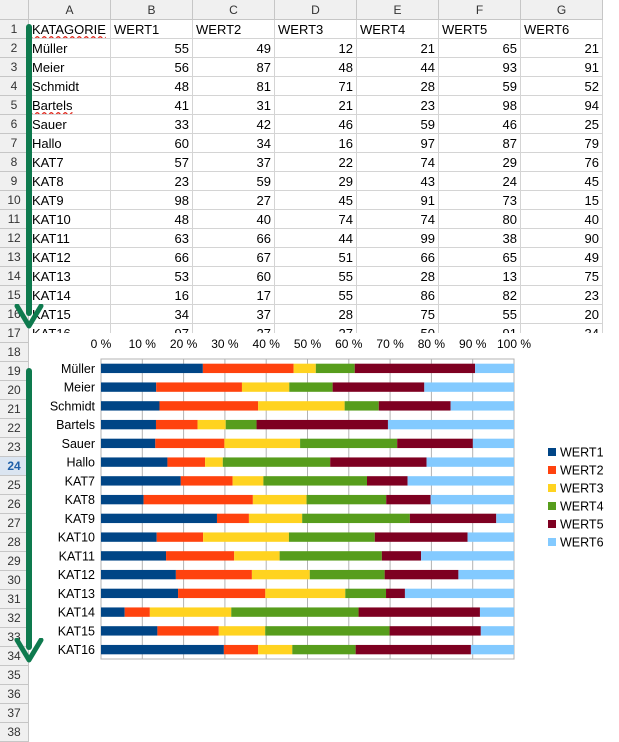 The image size is (619, 742). Describe the element at coordinates (70, 257) in the screenshot. I see `table-cell: KAT12` at that location.